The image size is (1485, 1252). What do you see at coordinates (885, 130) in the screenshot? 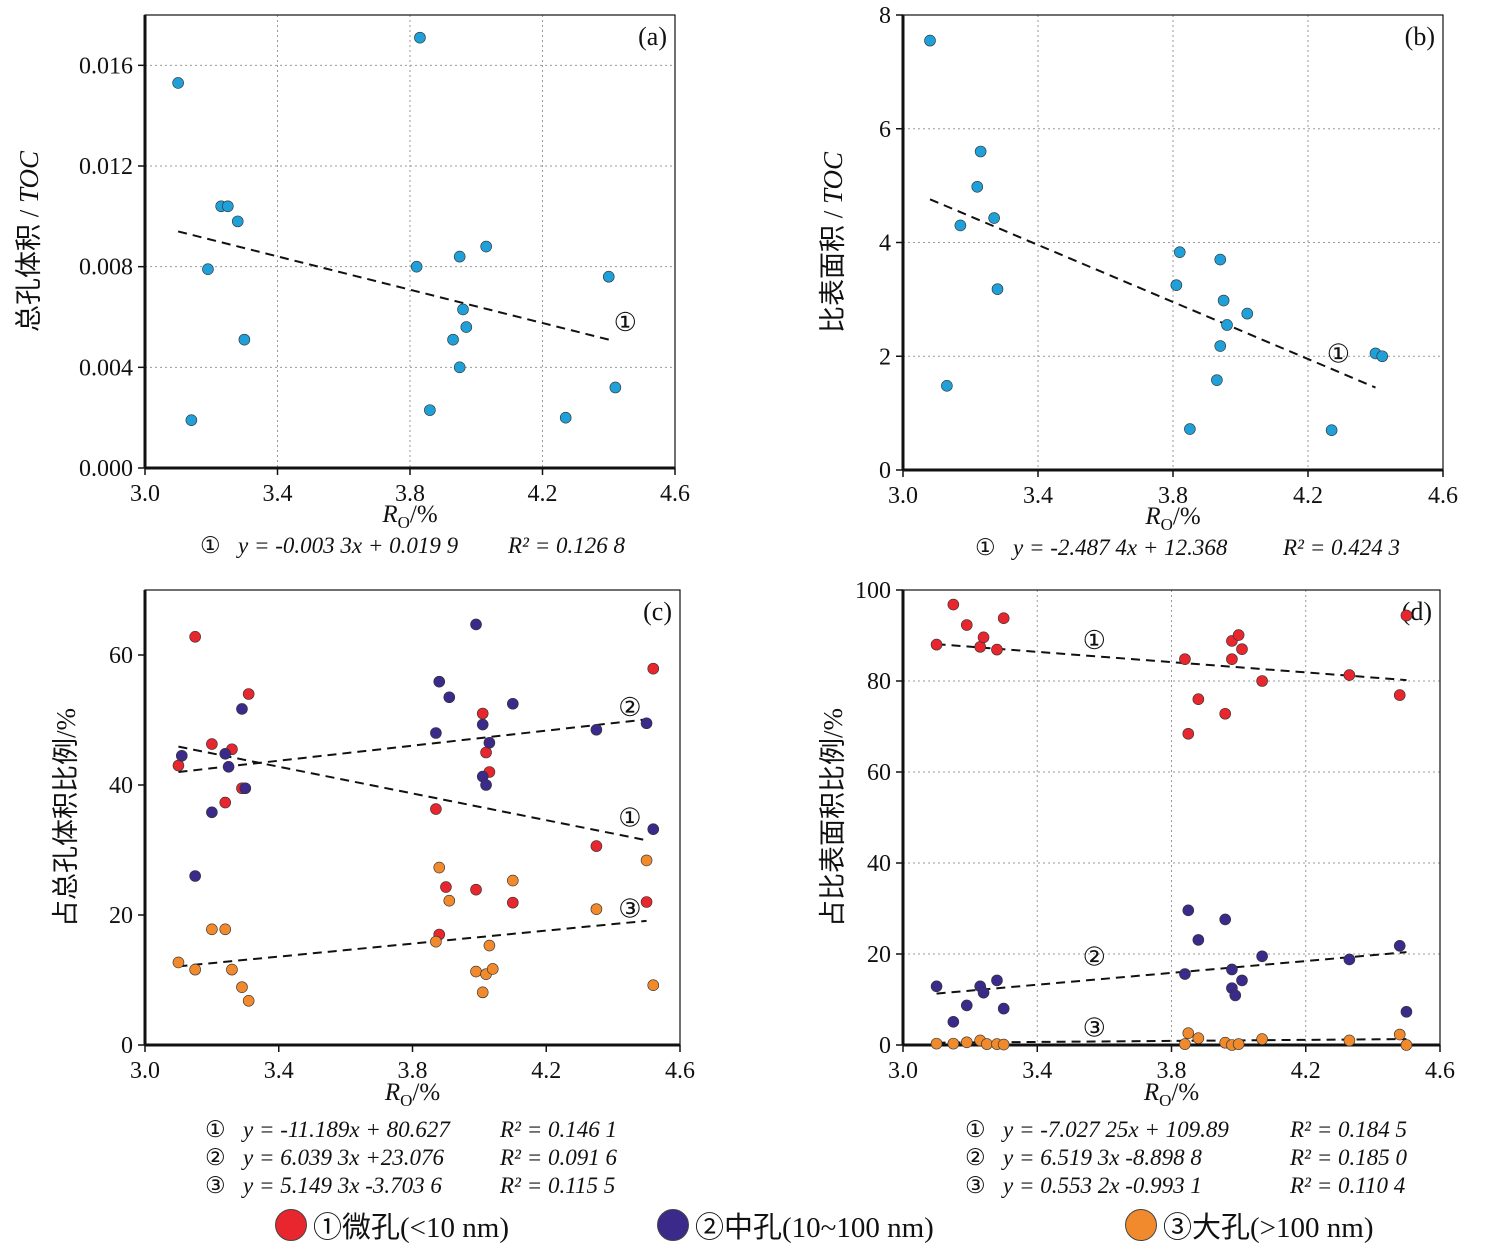
I see `y-tick-label: 6` at bounding box center [885, 130].